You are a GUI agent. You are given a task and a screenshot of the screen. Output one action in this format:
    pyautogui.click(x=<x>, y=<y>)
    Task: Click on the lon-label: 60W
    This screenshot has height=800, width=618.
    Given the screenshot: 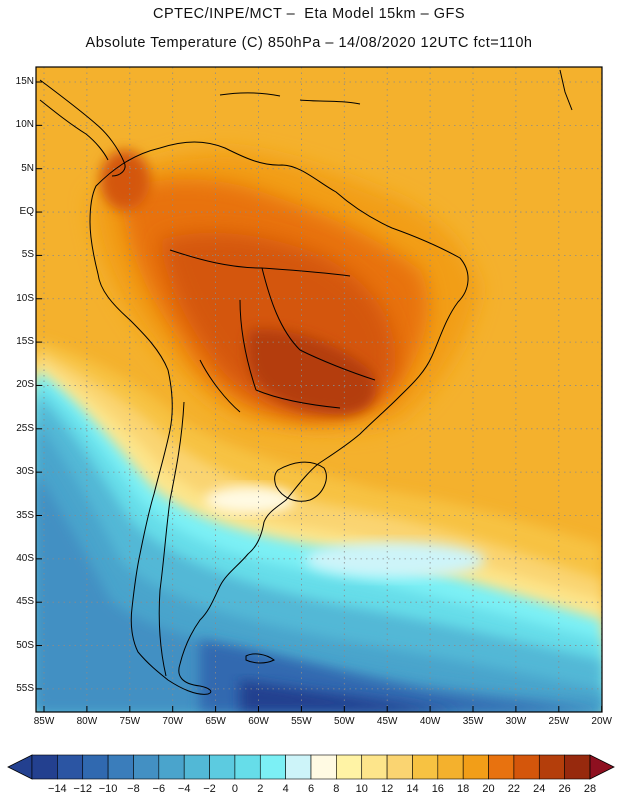 What is the action you would take?
    pyautogui.click(x=258, y=721)
    